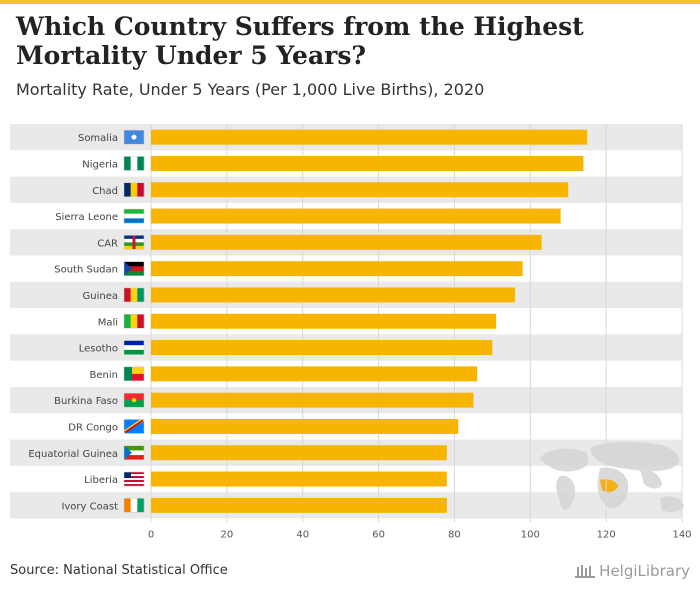 This screenshot has height=596, width=700. Describe the element at coordinates (73, 454) in the screenshot. I see `category-label: Equatorial Guinea` at that location.